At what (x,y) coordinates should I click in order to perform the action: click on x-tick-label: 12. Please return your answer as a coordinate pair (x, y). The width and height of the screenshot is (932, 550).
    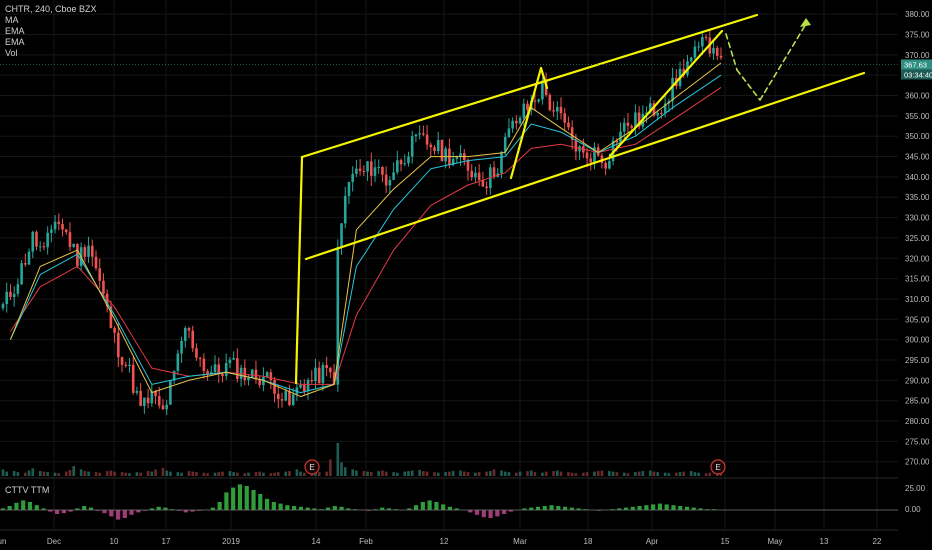
    Looking at the image, I should click on (444, 541).